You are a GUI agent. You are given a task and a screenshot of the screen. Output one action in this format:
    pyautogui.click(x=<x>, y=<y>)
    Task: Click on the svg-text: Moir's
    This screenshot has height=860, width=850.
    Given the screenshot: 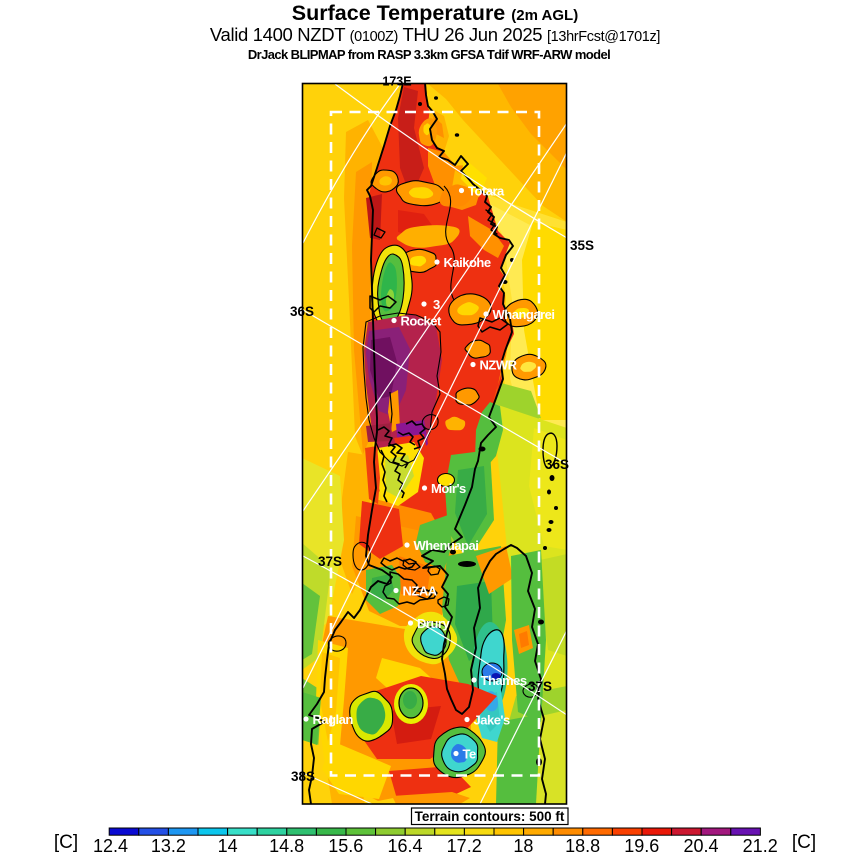 What is the action you would take?
    pyautogui.click(x=448, y=488)
    